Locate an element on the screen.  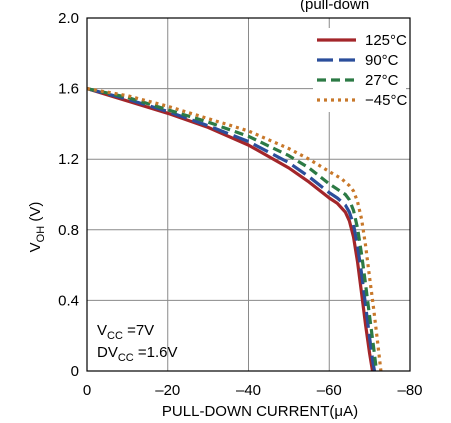
y-axis-title: VOH (V) is located at coordinates (37, 227).